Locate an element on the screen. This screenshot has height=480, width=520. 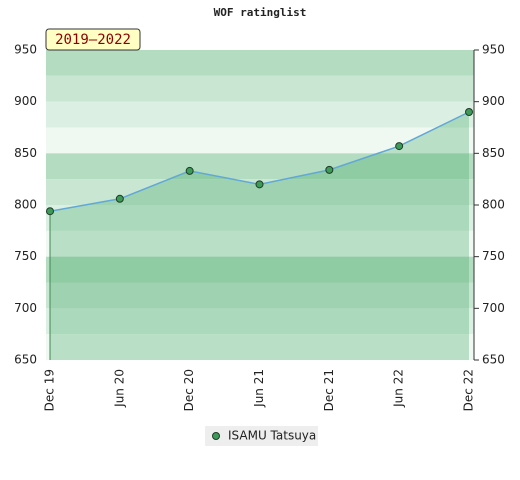
x-tick-label: Jun 21 is located at coordinates (259, 388).